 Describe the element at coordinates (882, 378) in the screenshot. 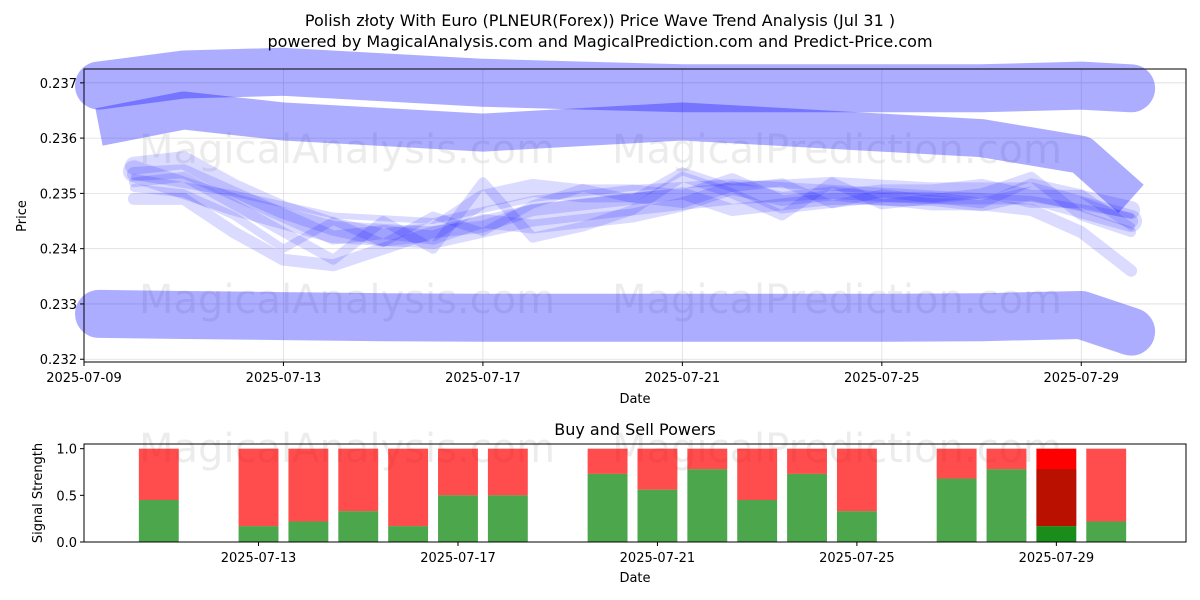

I see `top-x-tick-label: 2025-07-25` at that location.